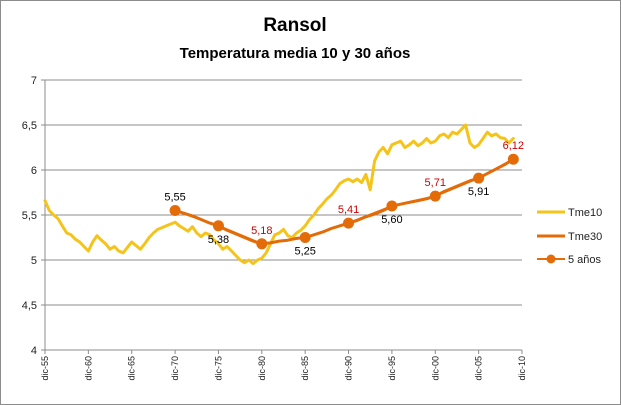  What do you see at coordinates (435, 183) in the screenshot?
I see `data-label: 5,71` at bounding box center [435, 183].